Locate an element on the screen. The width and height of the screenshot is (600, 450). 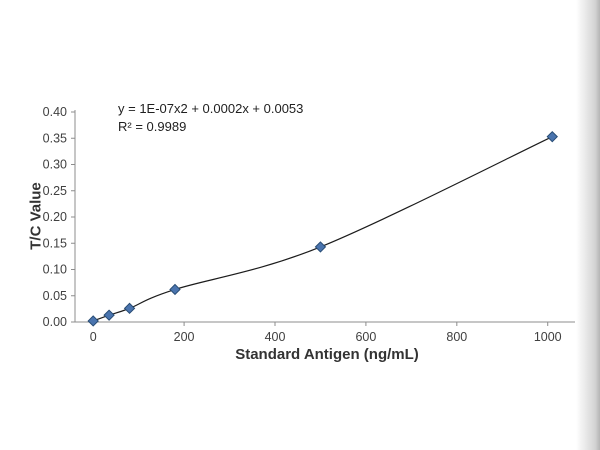
x-tick-label: 0 is located at coordinates (93, 337).